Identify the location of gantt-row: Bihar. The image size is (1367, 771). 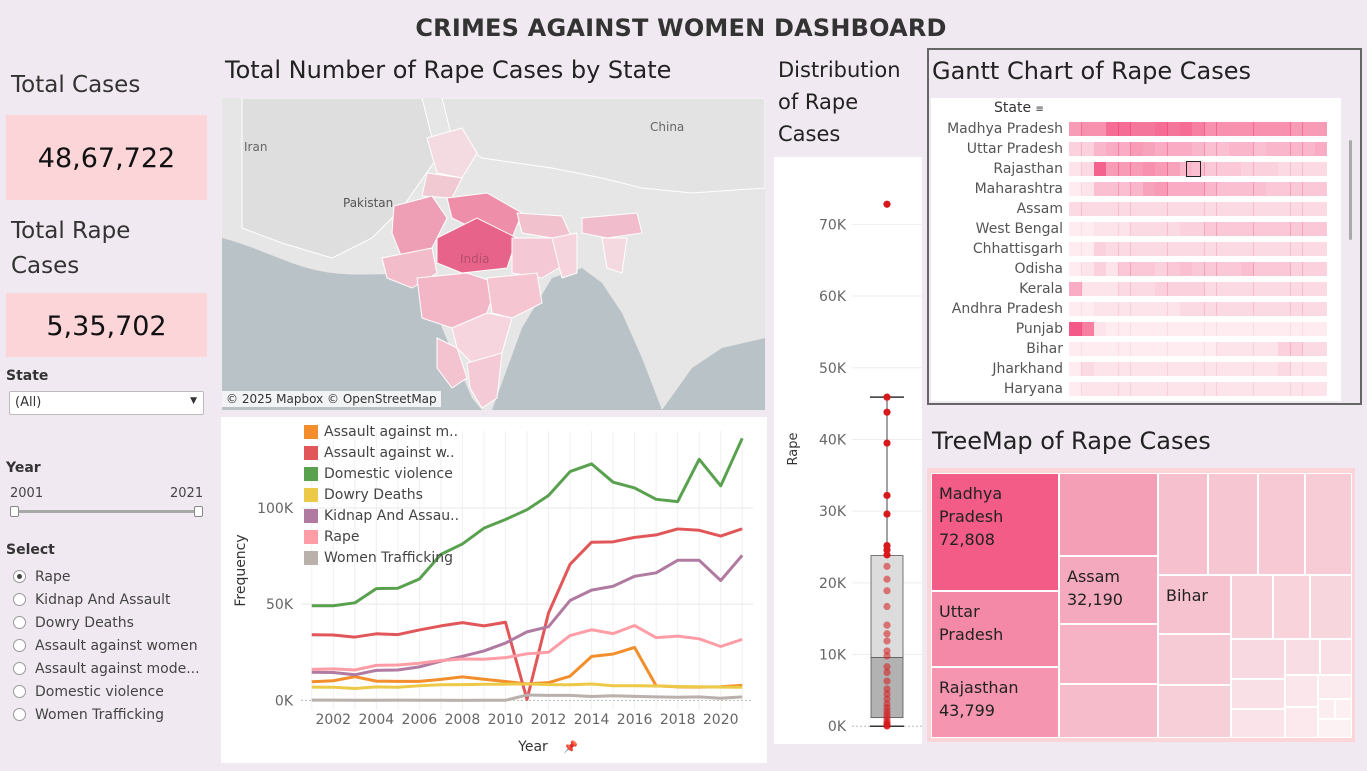
(1136, 349).